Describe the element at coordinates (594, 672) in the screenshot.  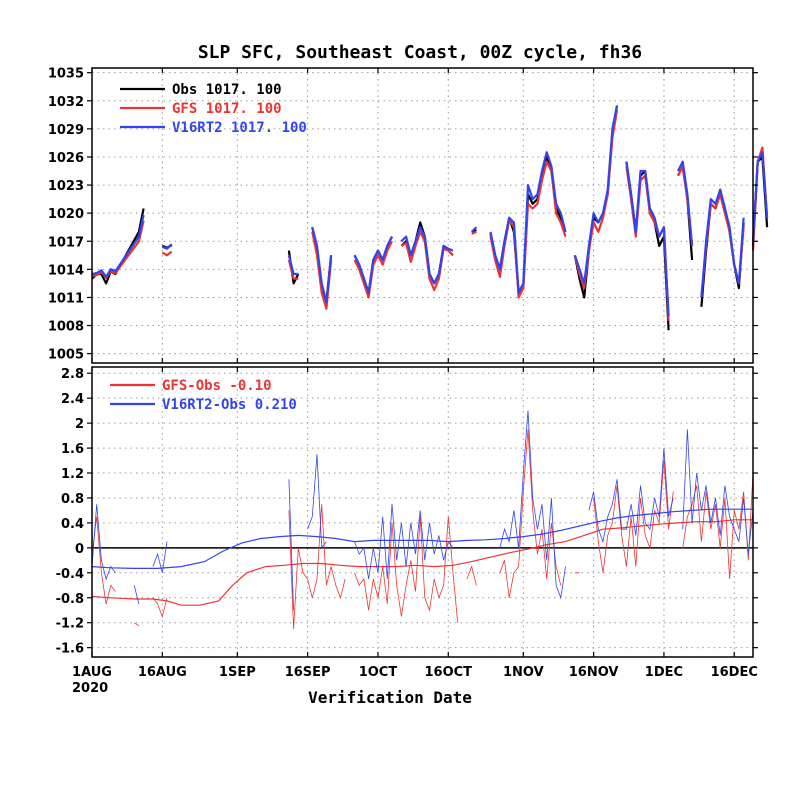
I see `x-tick-label: 16NOV` at that location.